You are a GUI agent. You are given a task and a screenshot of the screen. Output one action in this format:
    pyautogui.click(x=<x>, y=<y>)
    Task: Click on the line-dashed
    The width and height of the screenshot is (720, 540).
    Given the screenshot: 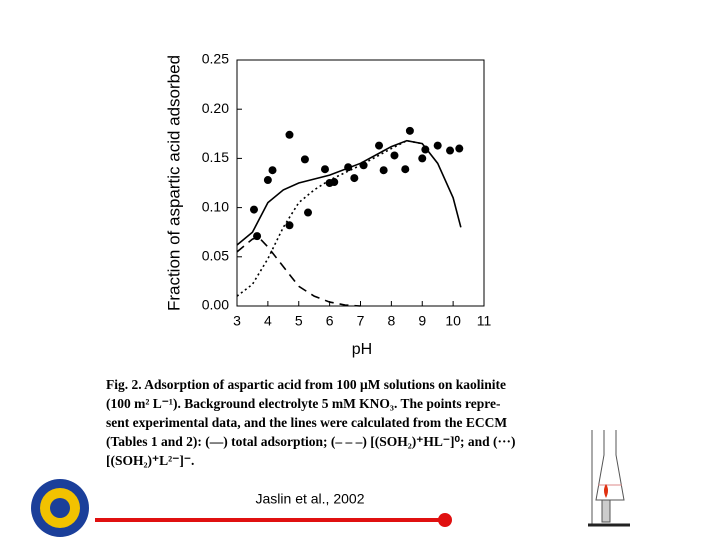 What is the action you would take?
    pyautogui.click(x=298, y=271)
    